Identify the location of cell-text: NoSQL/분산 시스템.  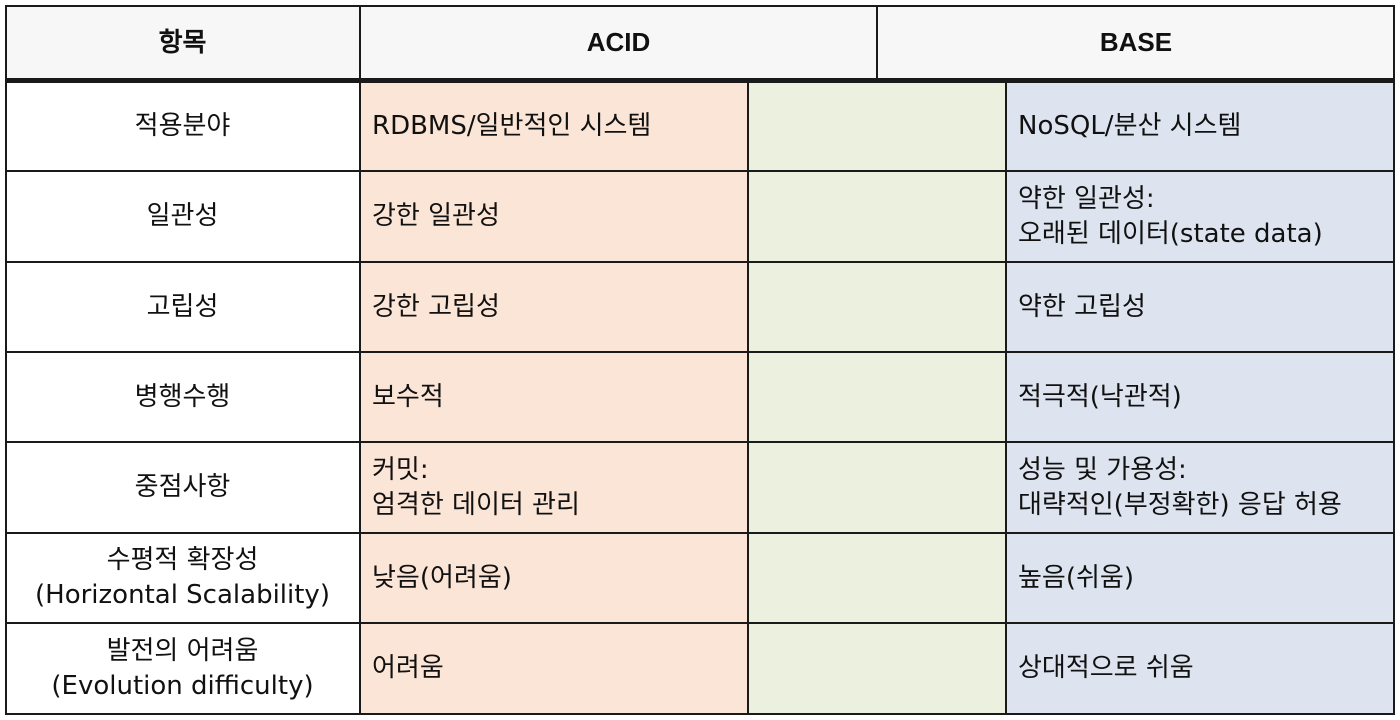
(1129, 126).